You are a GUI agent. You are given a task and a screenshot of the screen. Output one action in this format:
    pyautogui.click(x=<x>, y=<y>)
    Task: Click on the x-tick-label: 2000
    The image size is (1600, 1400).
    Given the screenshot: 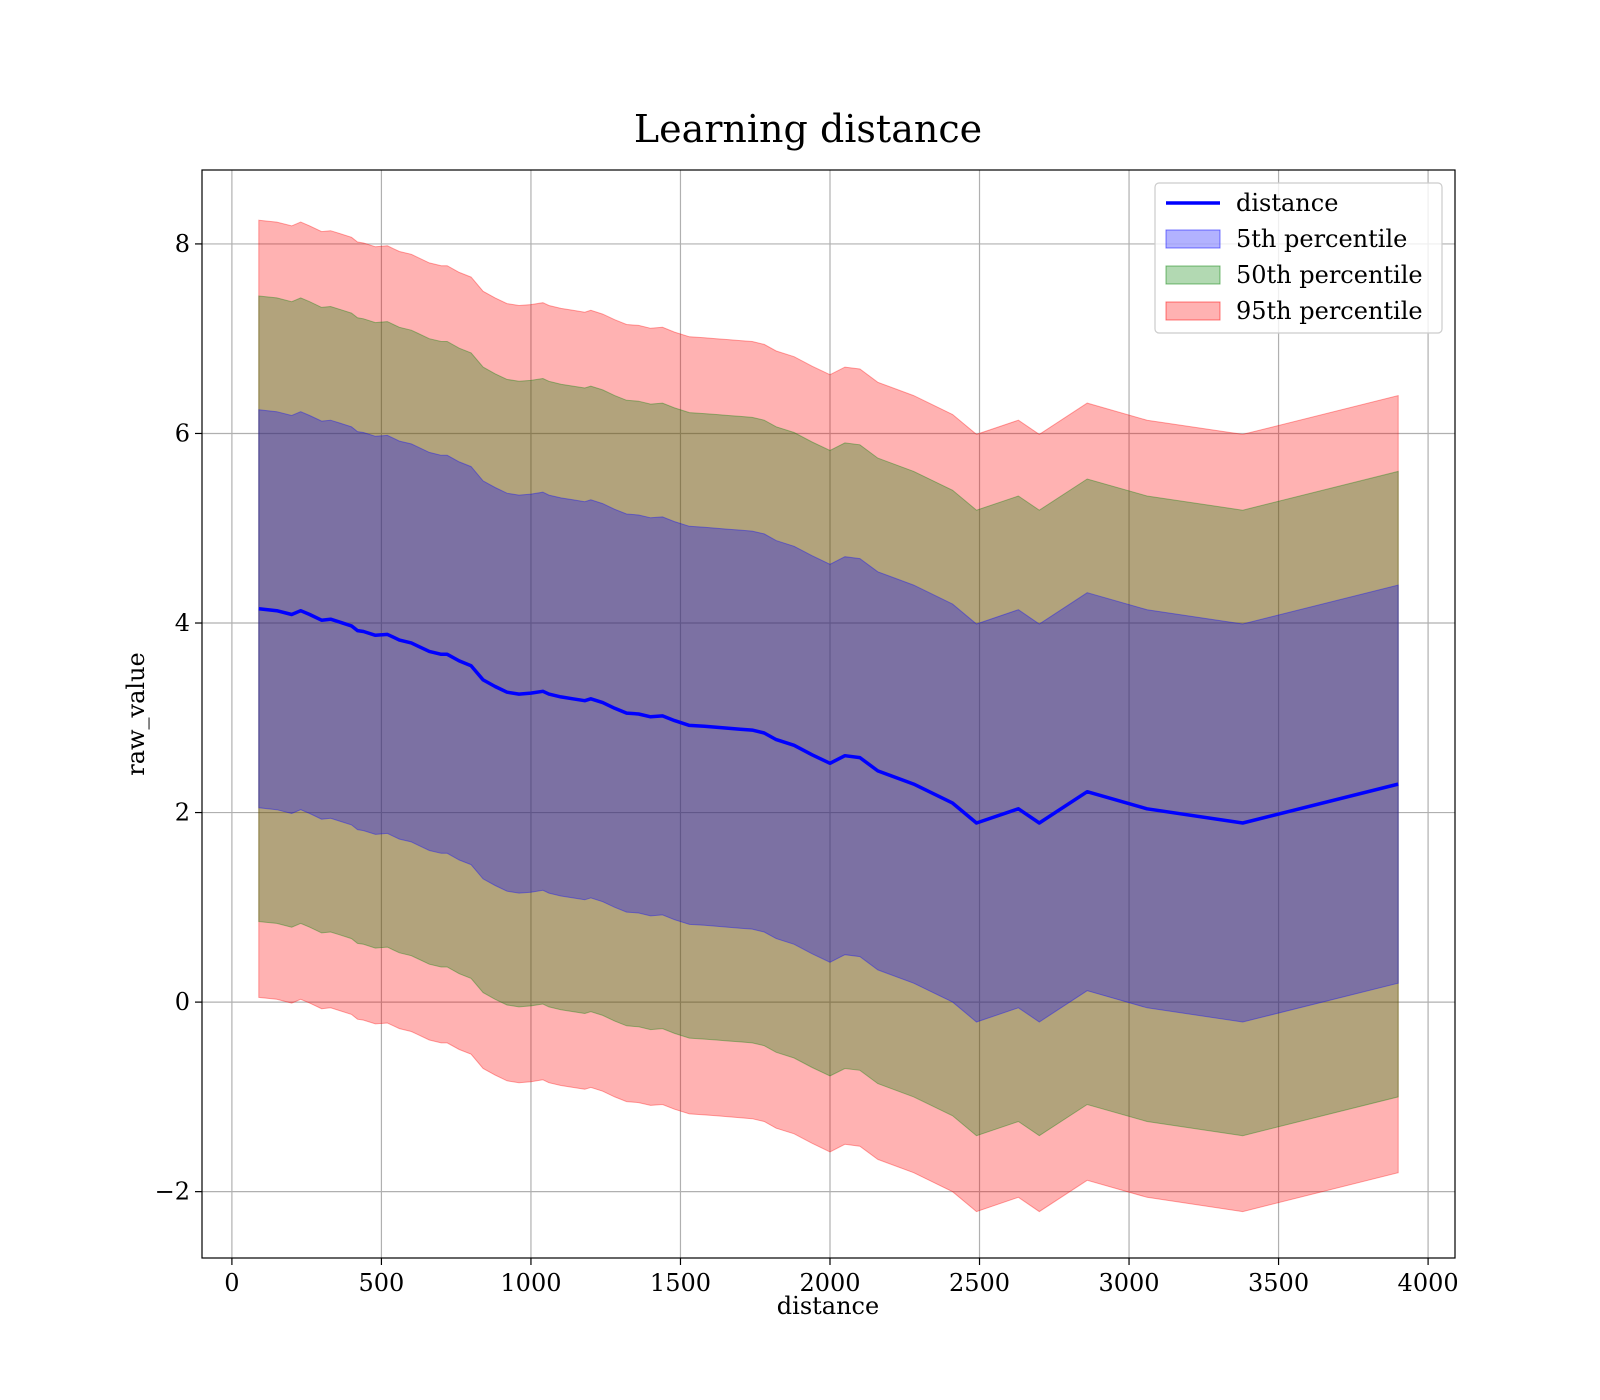 What is the action you would take?
    pyautogui.click(x=829, y=1283)
    